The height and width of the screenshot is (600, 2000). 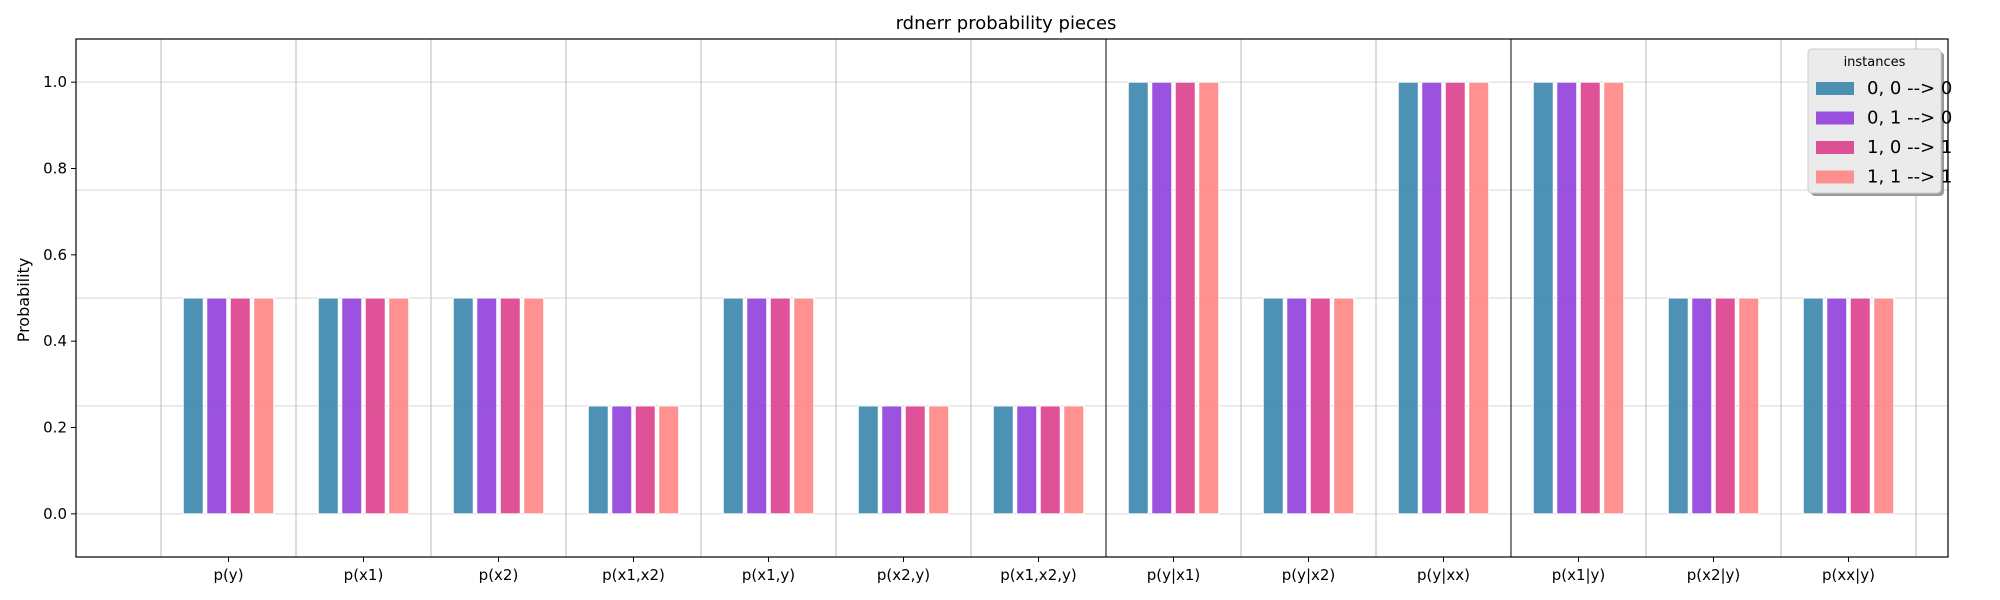 I want to click on x-tick-label: p(x2,y), so click(x=903, y=575).